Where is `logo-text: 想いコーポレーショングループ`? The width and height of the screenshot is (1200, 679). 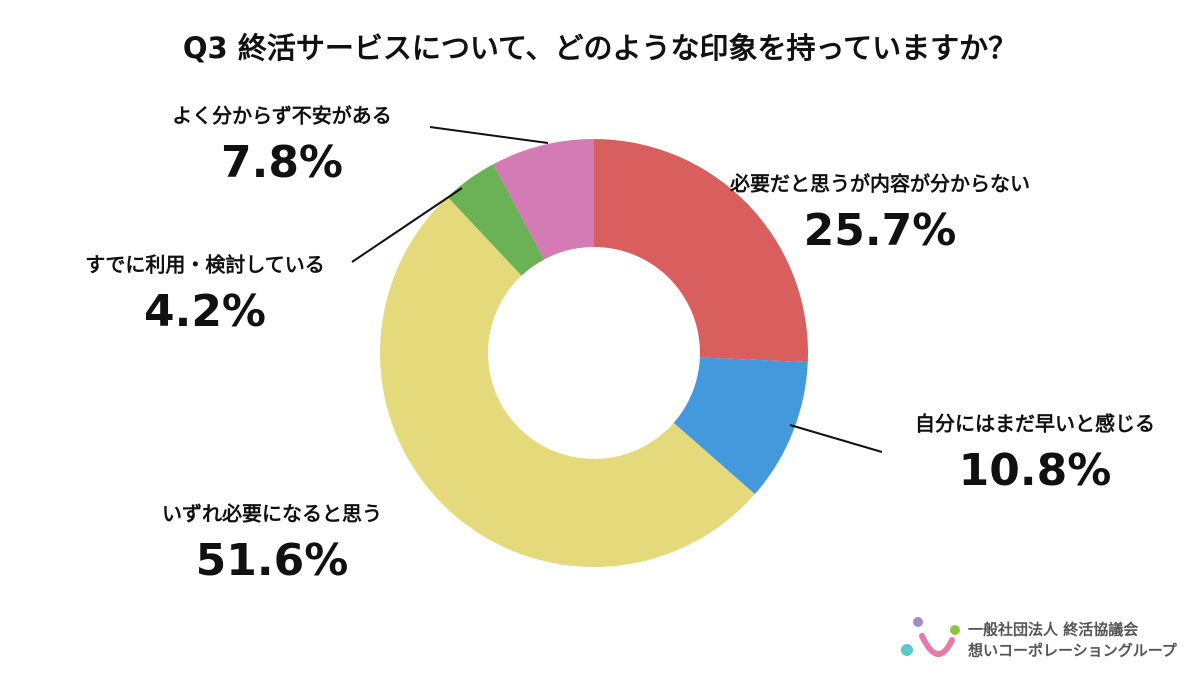
logo-text: 想いコーポレーショングループ is located at coordinates (1072, 651).